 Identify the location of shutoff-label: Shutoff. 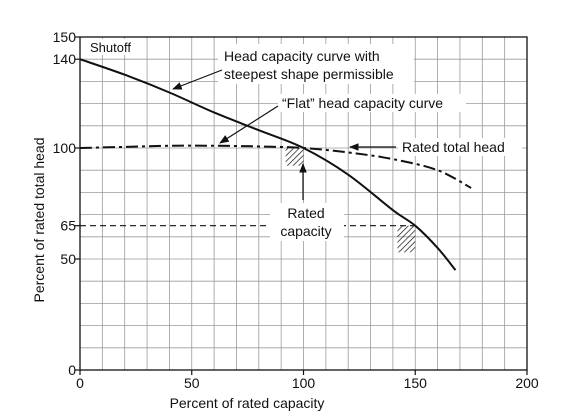
(110, 47).